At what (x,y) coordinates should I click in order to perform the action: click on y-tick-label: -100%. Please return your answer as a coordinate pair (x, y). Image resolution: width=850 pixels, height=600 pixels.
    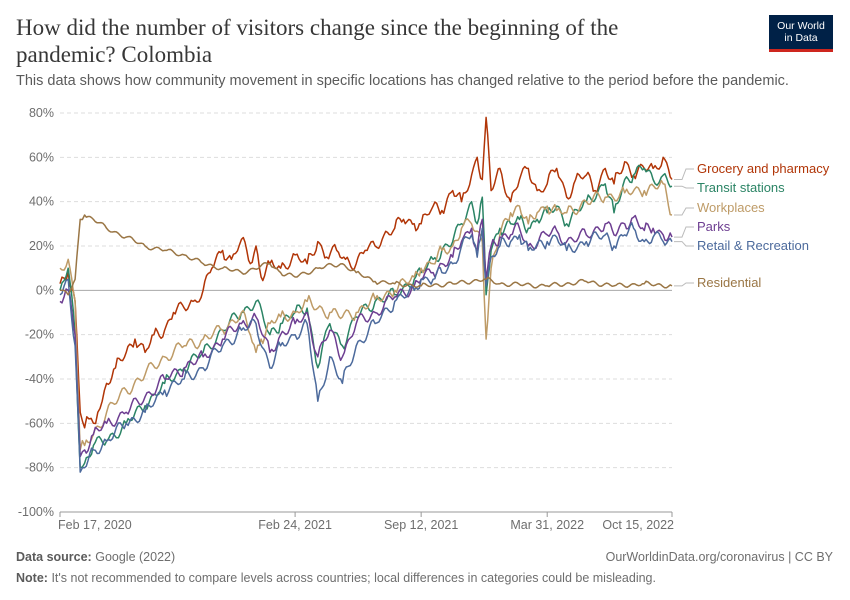
    Looking at the image, I should click on (36, 512).